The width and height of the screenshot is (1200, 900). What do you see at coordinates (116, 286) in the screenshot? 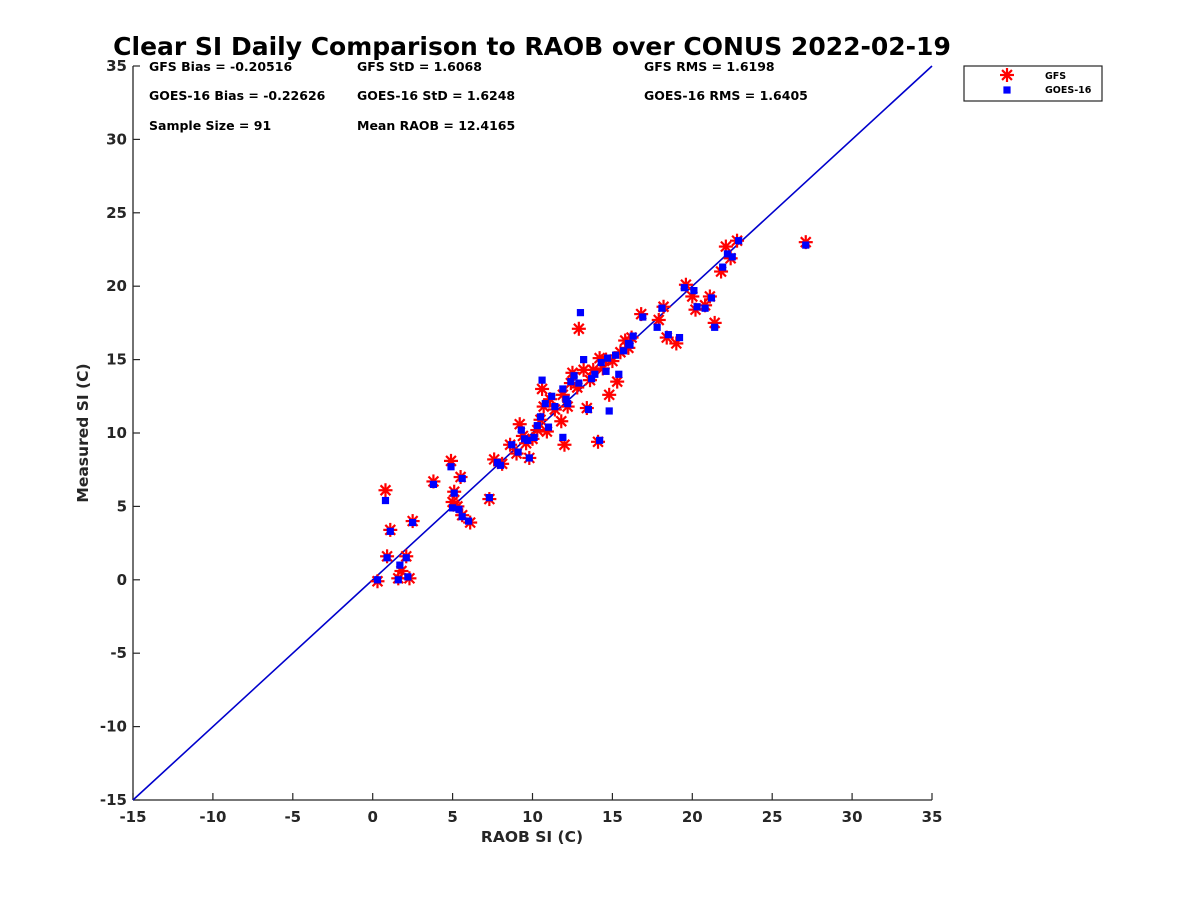
I see `y-tick-label: 20` at bounding box center [116, 286].